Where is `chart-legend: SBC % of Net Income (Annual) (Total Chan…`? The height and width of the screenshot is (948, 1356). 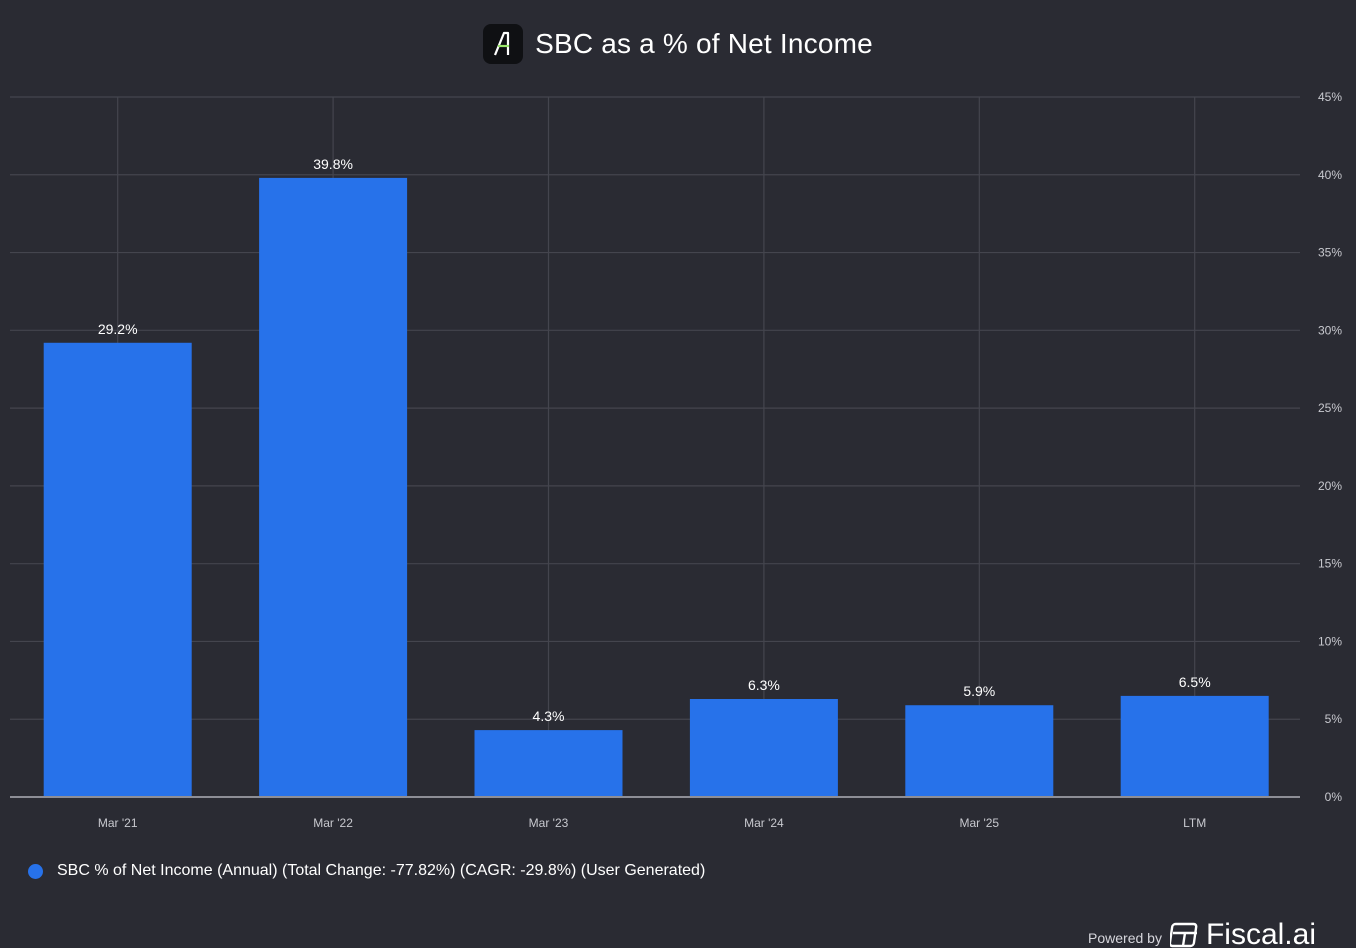 chart-legend: SBC % of Net Income (Annual) (Total Chan… is located at coordinates (366, 871).